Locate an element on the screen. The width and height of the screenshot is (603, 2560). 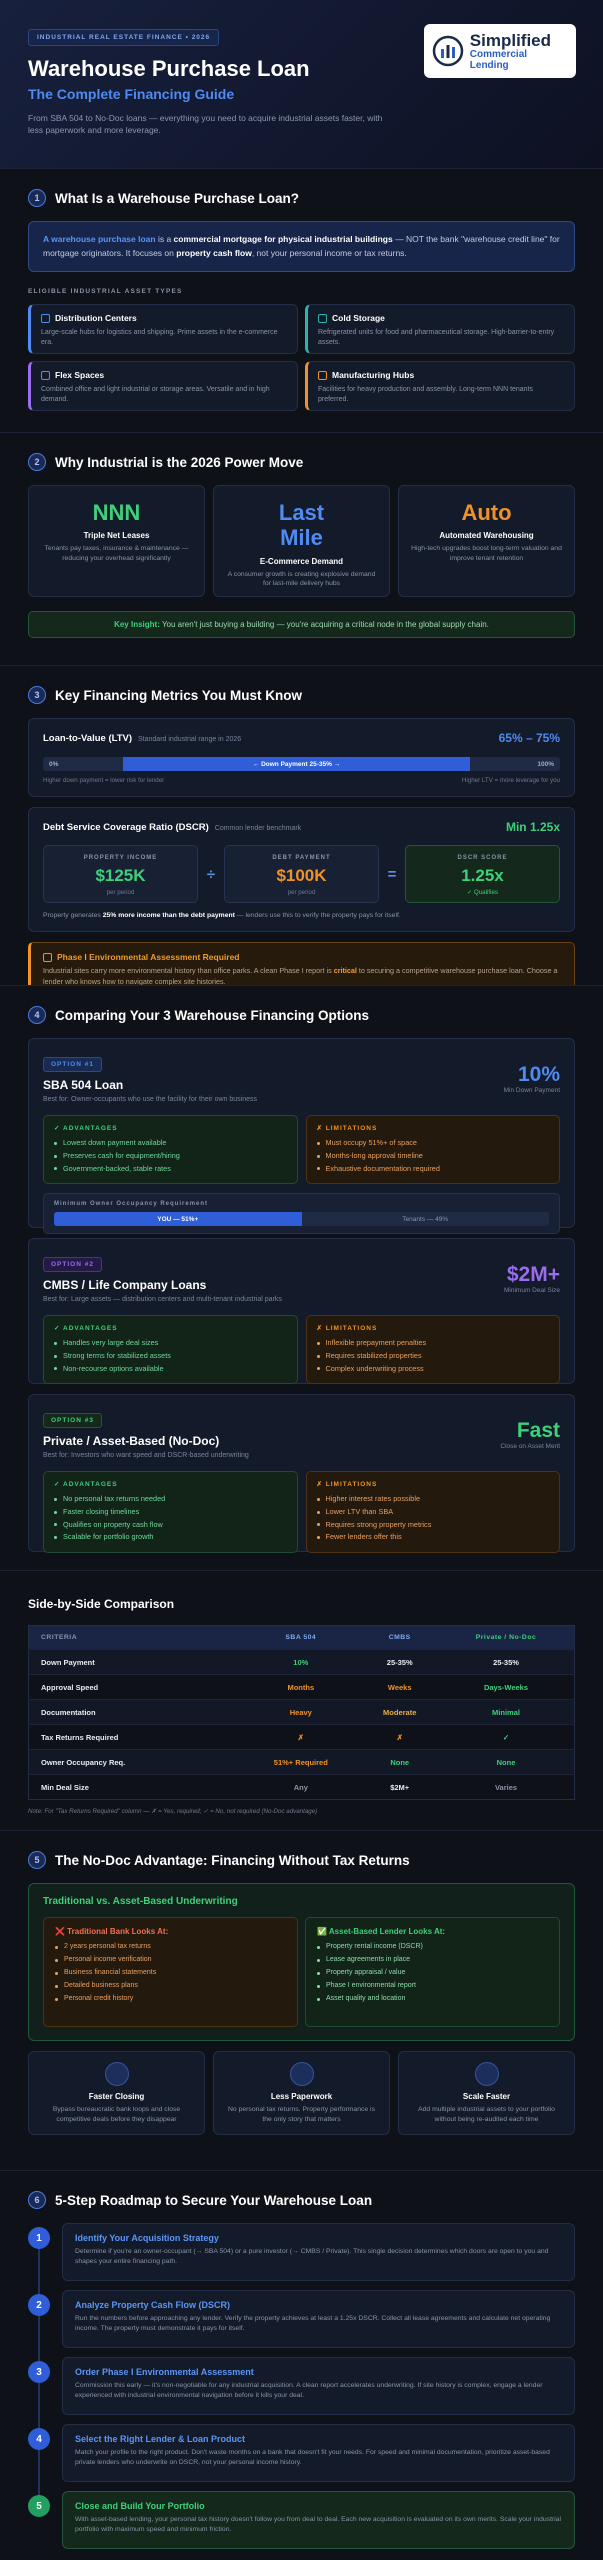
table-header: CRITERIA SBA 504 CMBS Private / No-Doc is located at coordinates (301, 1637).